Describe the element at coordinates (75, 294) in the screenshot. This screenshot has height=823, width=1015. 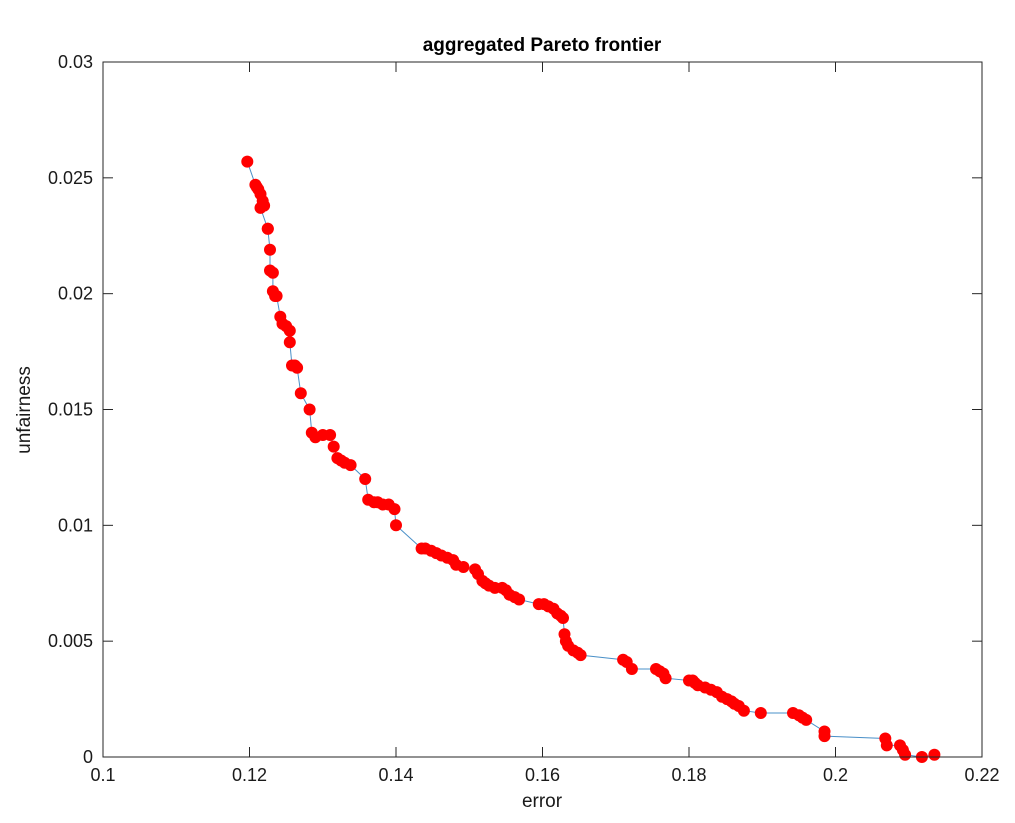
I see `y-tick-label: 0.02` at that location.